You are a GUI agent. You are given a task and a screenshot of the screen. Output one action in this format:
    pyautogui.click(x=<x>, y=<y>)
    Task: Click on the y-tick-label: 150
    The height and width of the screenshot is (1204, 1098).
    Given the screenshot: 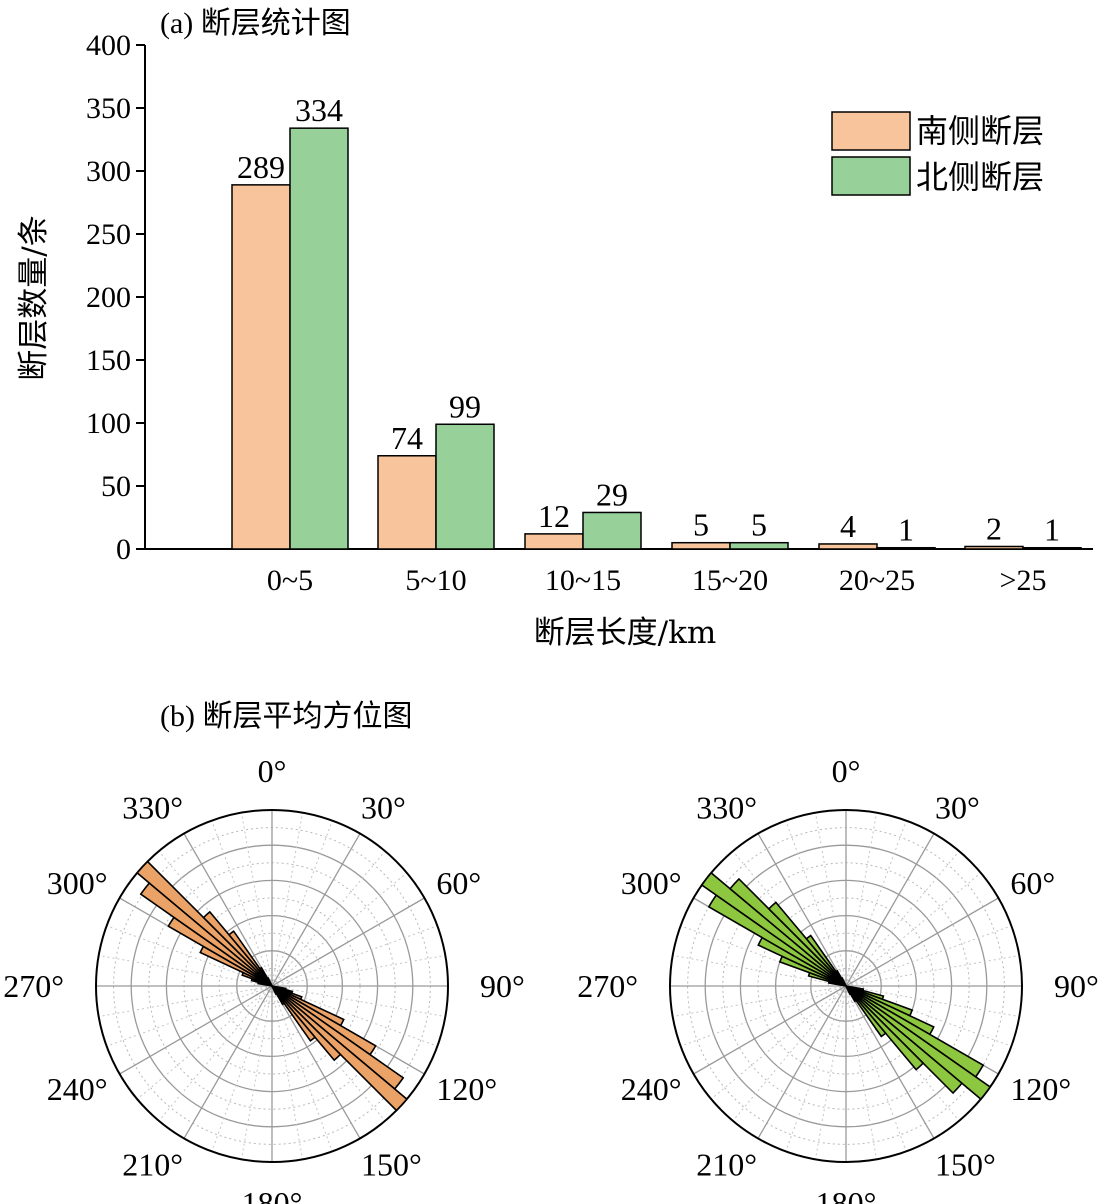 What is the action you would take?
    pyautogui.click(x=108, y=360)
    